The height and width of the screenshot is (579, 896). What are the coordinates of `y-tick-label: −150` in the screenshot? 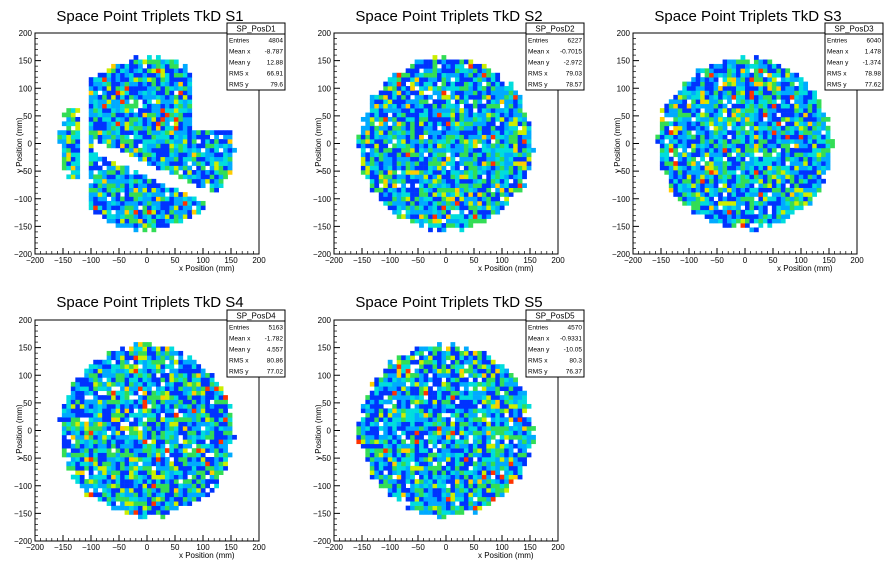 It's located at (621, 226).